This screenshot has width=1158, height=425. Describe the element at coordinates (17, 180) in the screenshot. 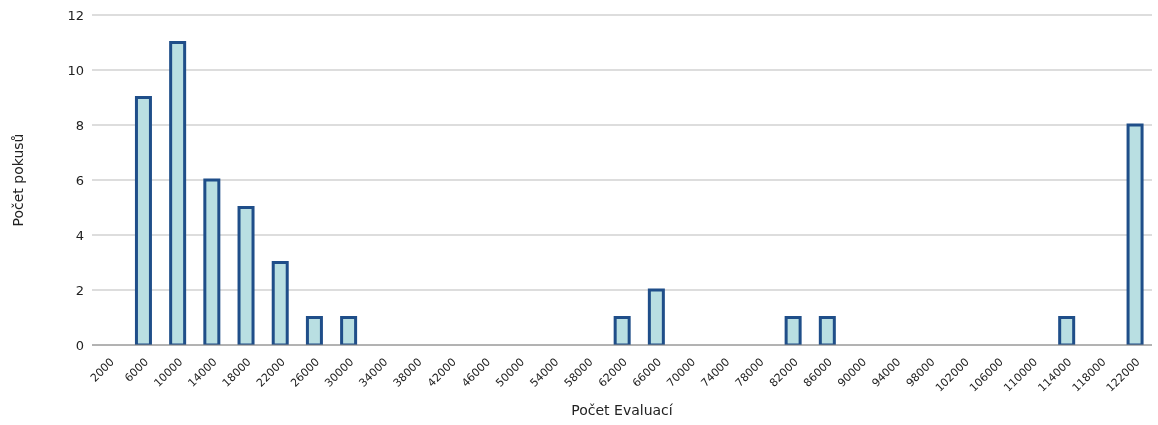

I see `y-axis-title: Počet pokusů` at that location.